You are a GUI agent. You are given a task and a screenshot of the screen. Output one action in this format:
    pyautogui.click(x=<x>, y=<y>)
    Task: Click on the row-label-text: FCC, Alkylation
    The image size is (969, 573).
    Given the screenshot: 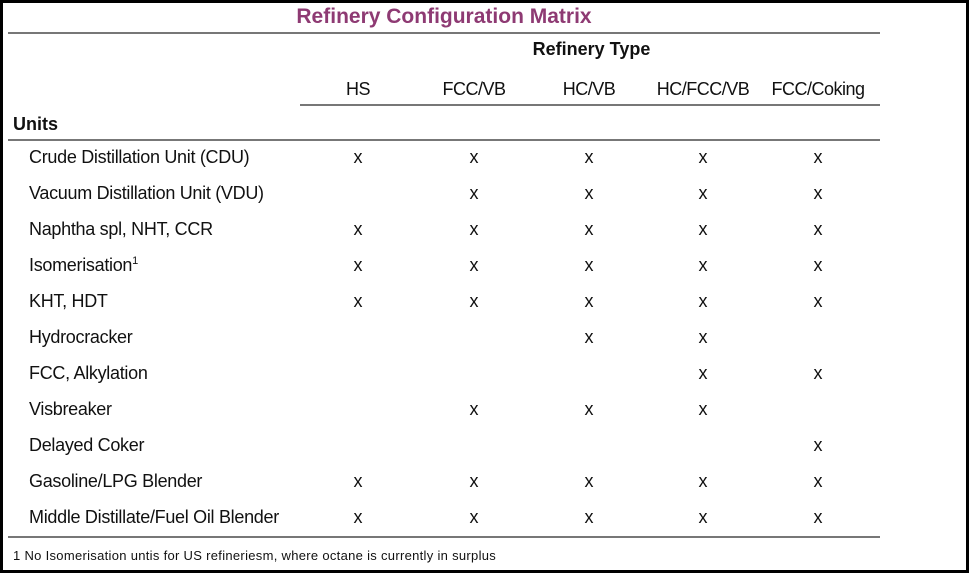 What is the action you would take?
    pyautogui.click(x=88, y=373)
    